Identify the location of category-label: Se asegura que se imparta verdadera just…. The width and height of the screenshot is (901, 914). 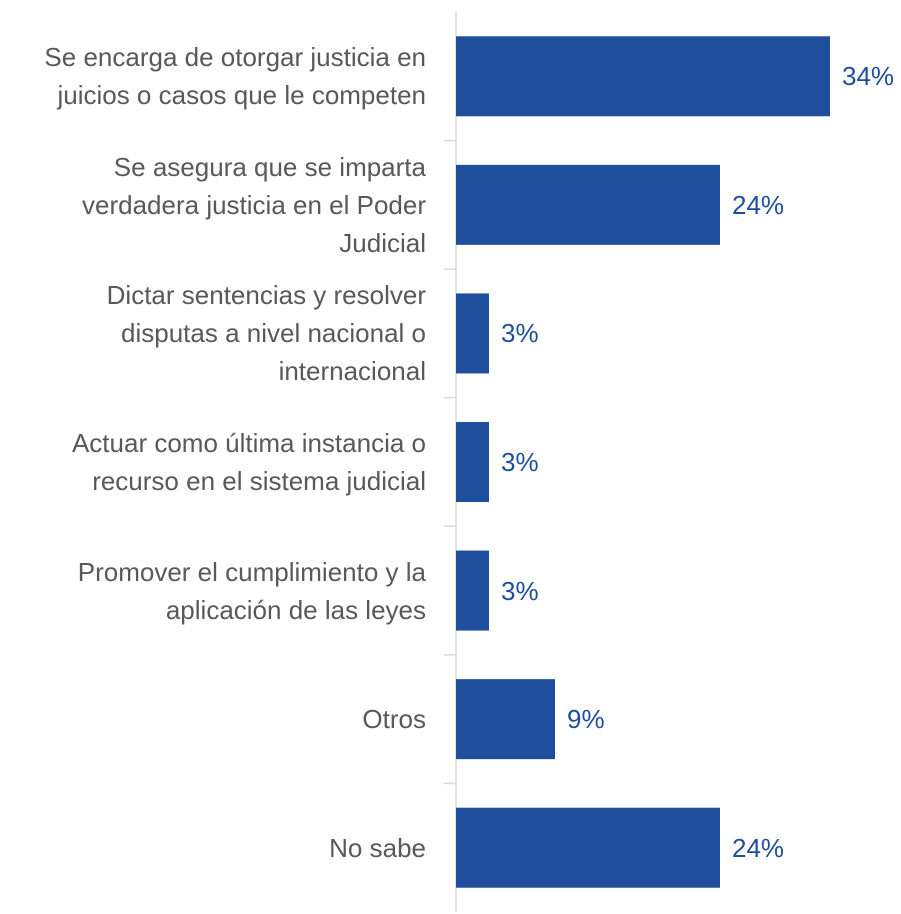
(254, 204).